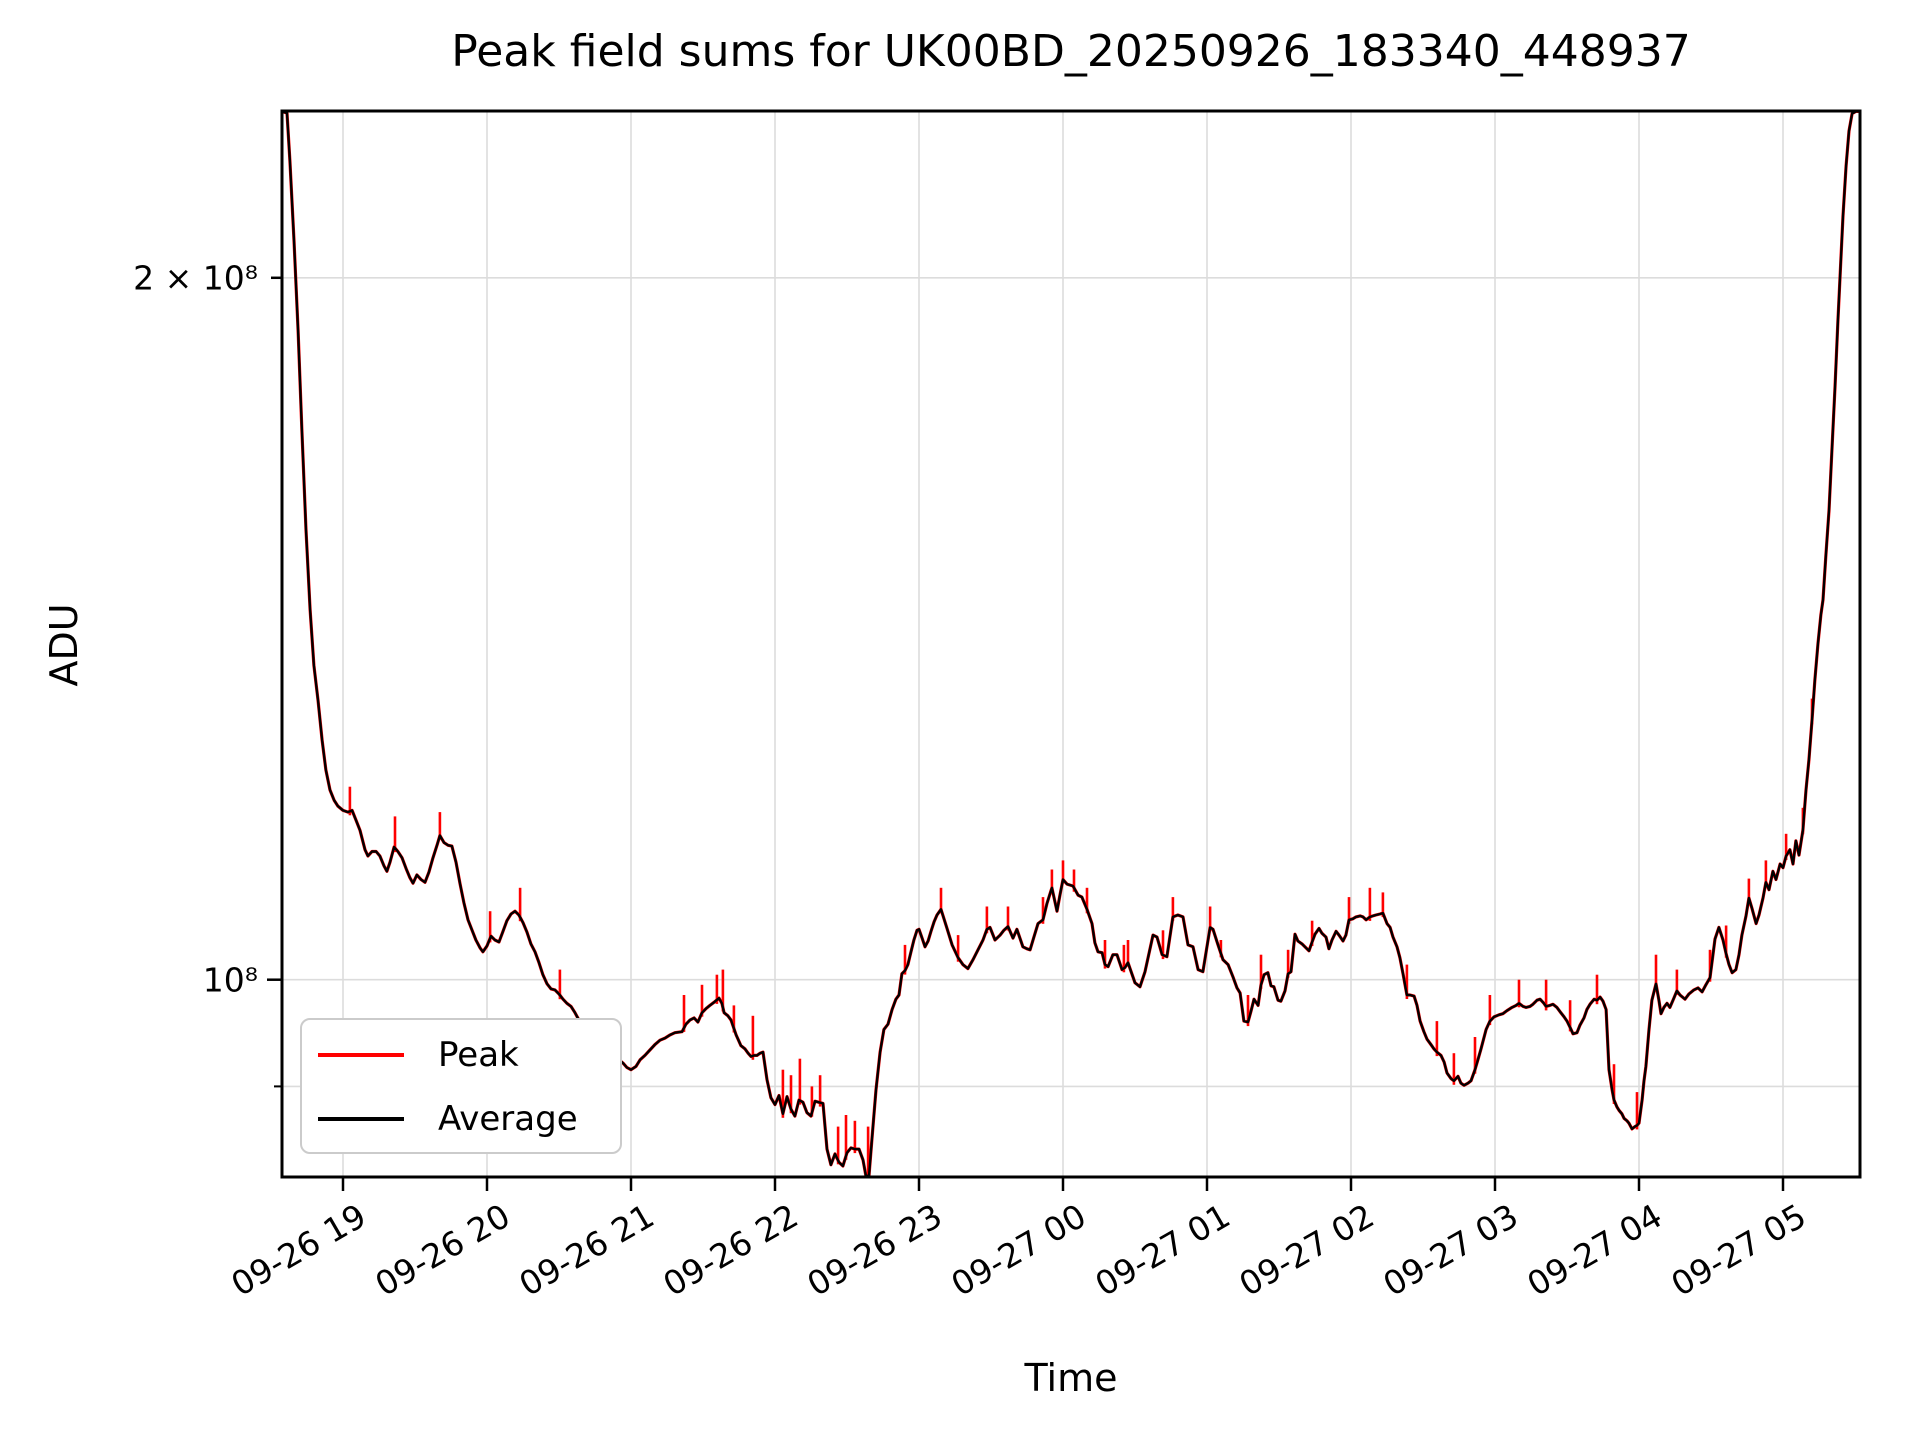  What do you see at coordinates (478, 1055) in the screenshot?
I see `legend-label-peak: Peak` at bounding box center [478, 1055].